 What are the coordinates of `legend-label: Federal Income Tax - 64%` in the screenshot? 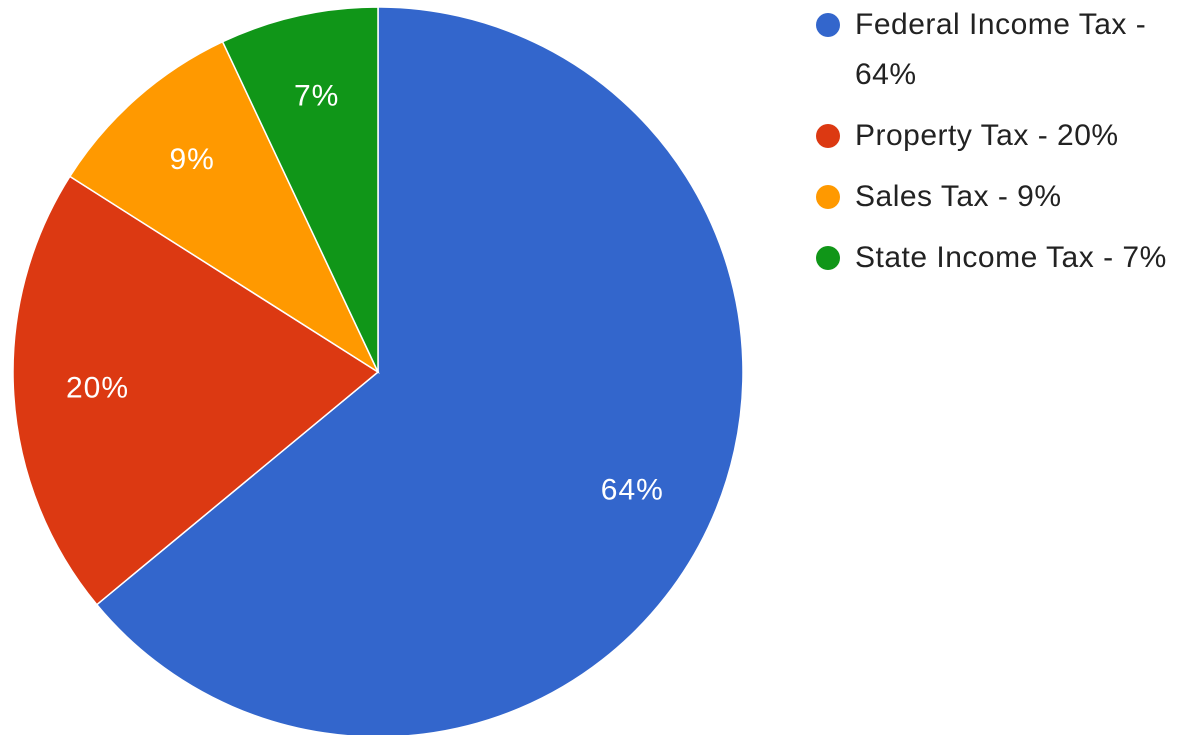 It's located at (1001, 49).